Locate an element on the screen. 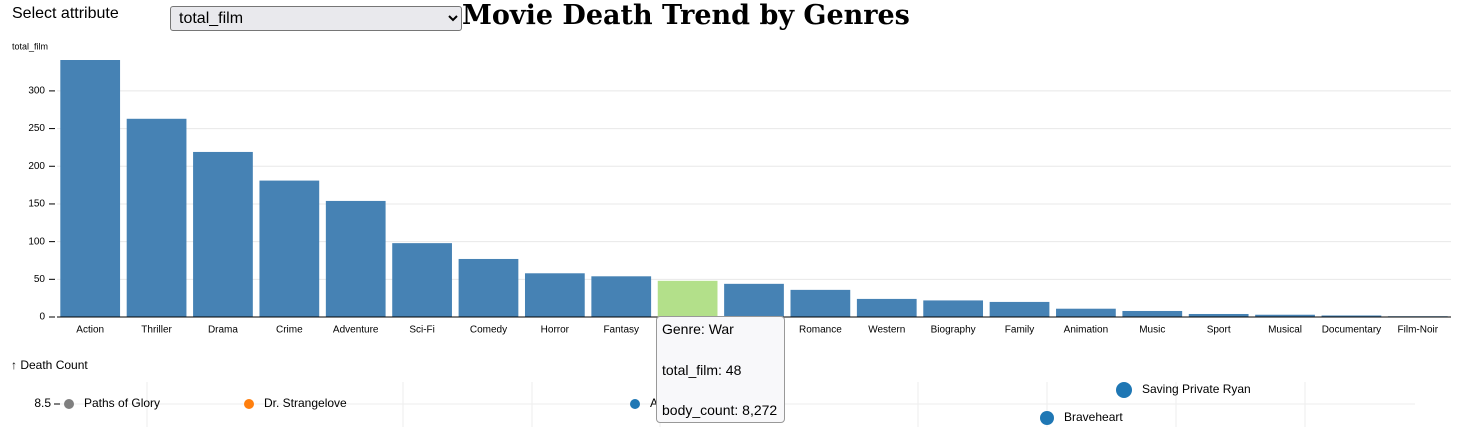  x-tick-label: Action is located at coordinates (90, 330).